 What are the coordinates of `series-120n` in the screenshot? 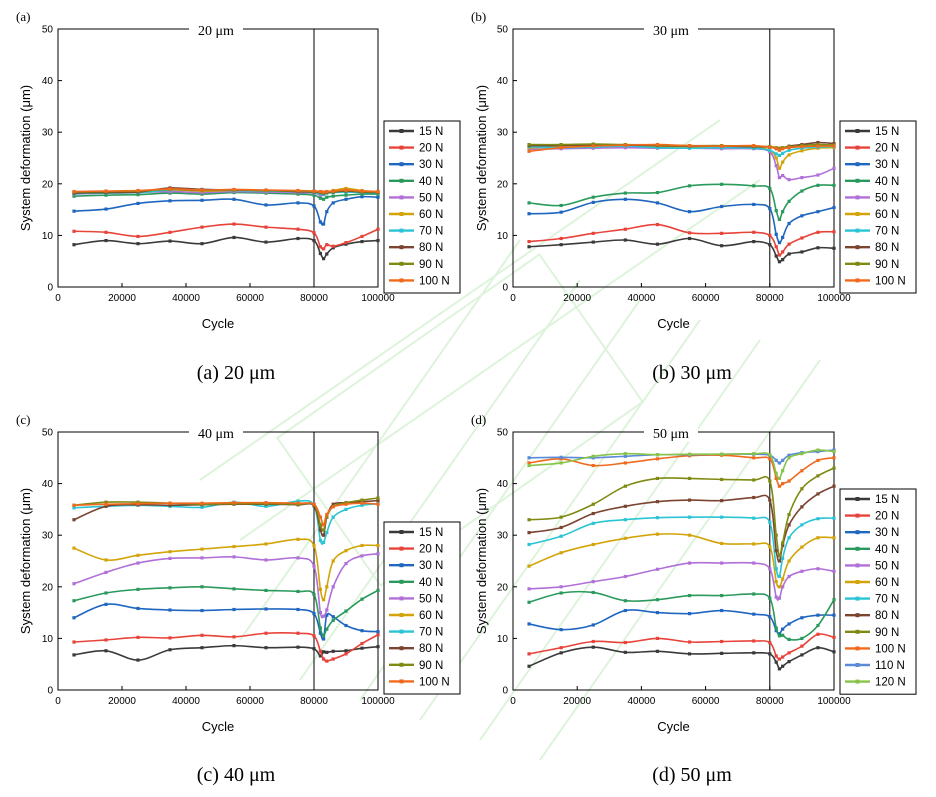 It's located at (681, 464).